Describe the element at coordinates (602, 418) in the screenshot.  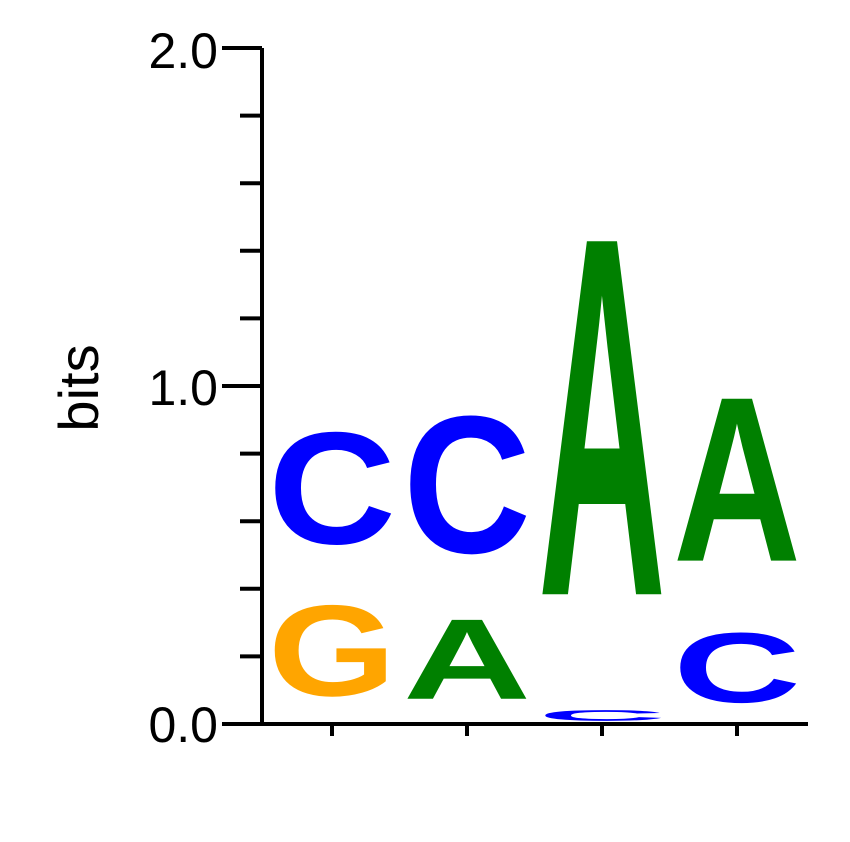
I see `letter-A-pos3: A` at that location.